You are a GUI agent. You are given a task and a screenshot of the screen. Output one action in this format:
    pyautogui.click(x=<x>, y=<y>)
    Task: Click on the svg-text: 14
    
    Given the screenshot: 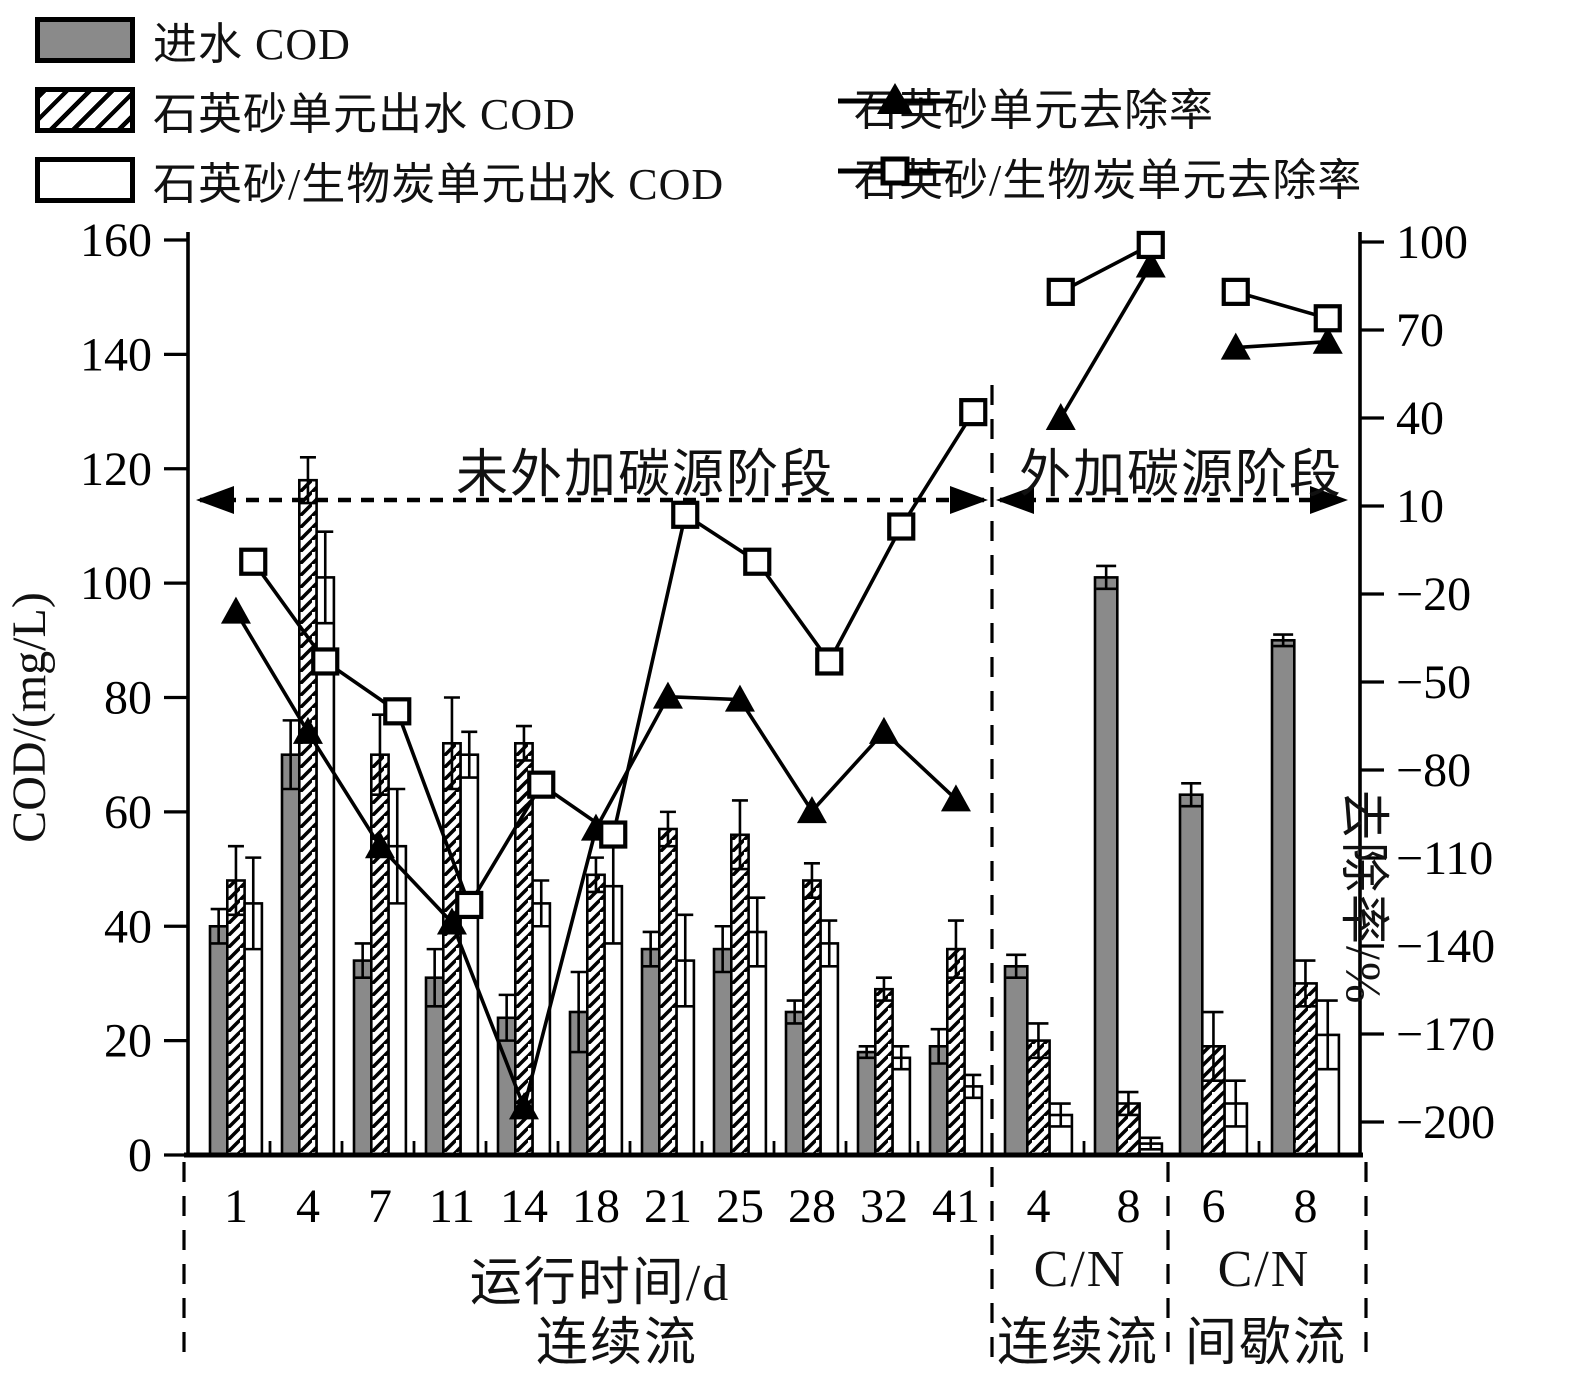 What is the action you would take?
    pyautogui.click(x=524, y=1206)
    